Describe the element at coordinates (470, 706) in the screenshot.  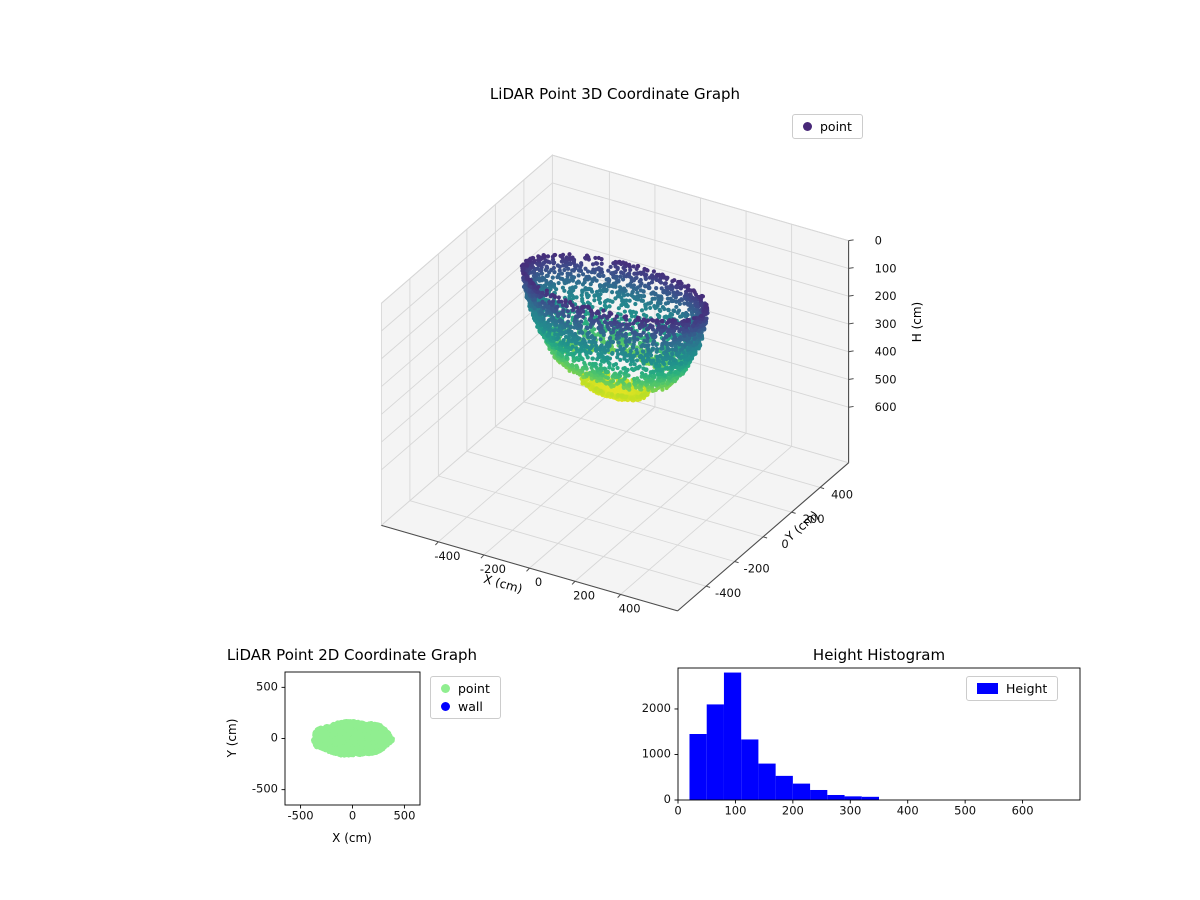
I see `legend-label-wall-2d: wall` at that location.